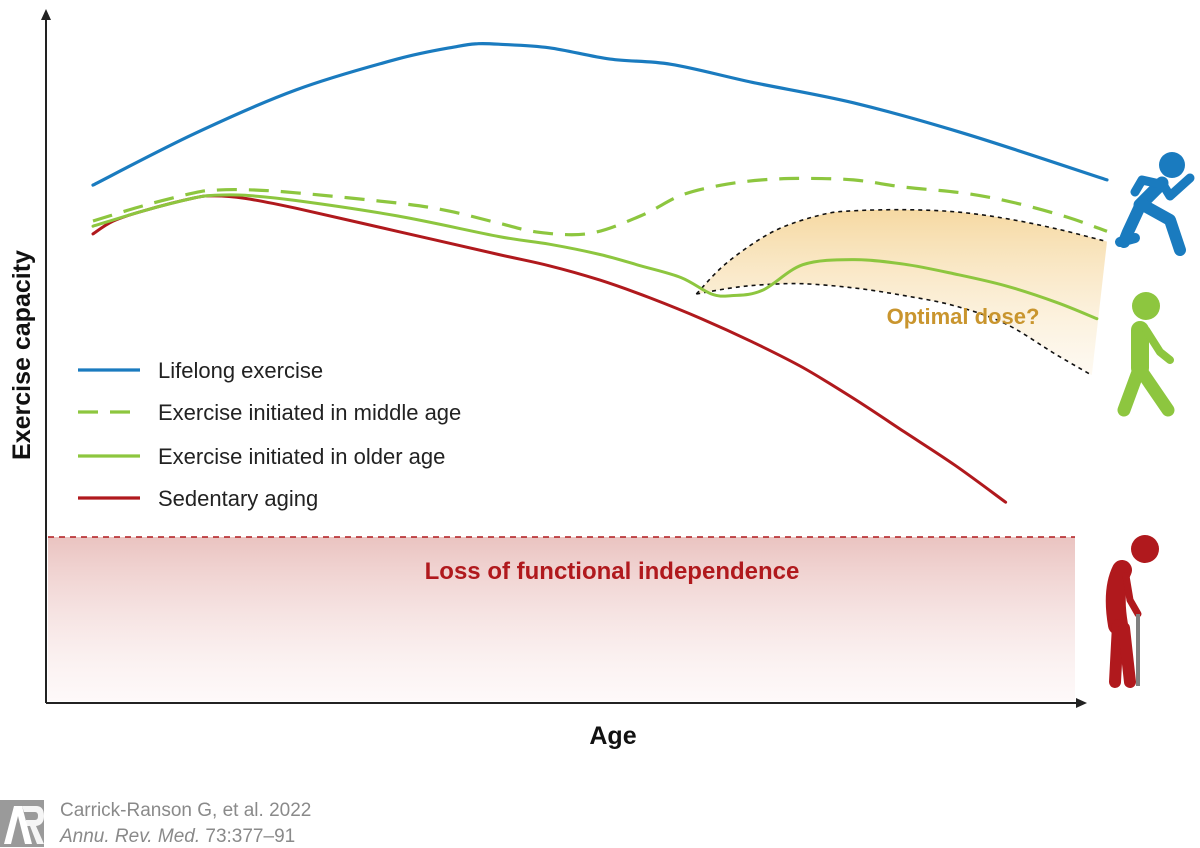 The image size is (1200, 848). Describe the element at coordinates (238, 498) in the screenshot. I see `legend-label-sedentary-aging: Sedentary aging` at that location.